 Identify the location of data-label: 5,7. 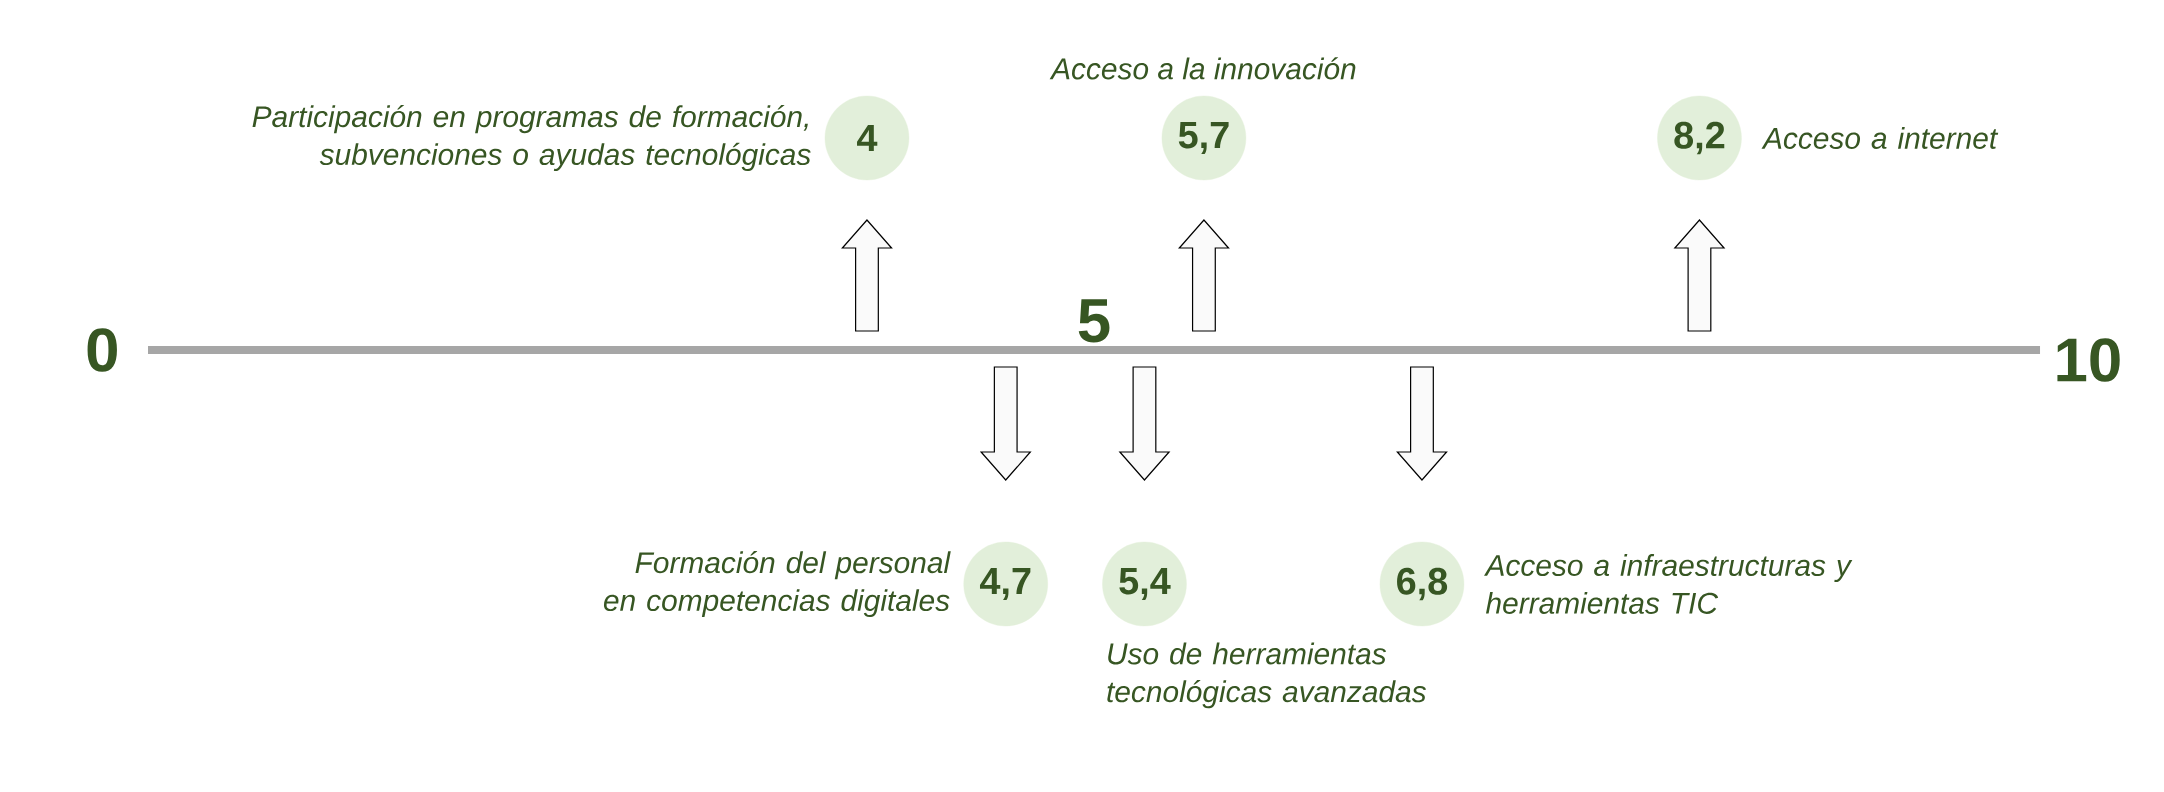
(1203, 138).